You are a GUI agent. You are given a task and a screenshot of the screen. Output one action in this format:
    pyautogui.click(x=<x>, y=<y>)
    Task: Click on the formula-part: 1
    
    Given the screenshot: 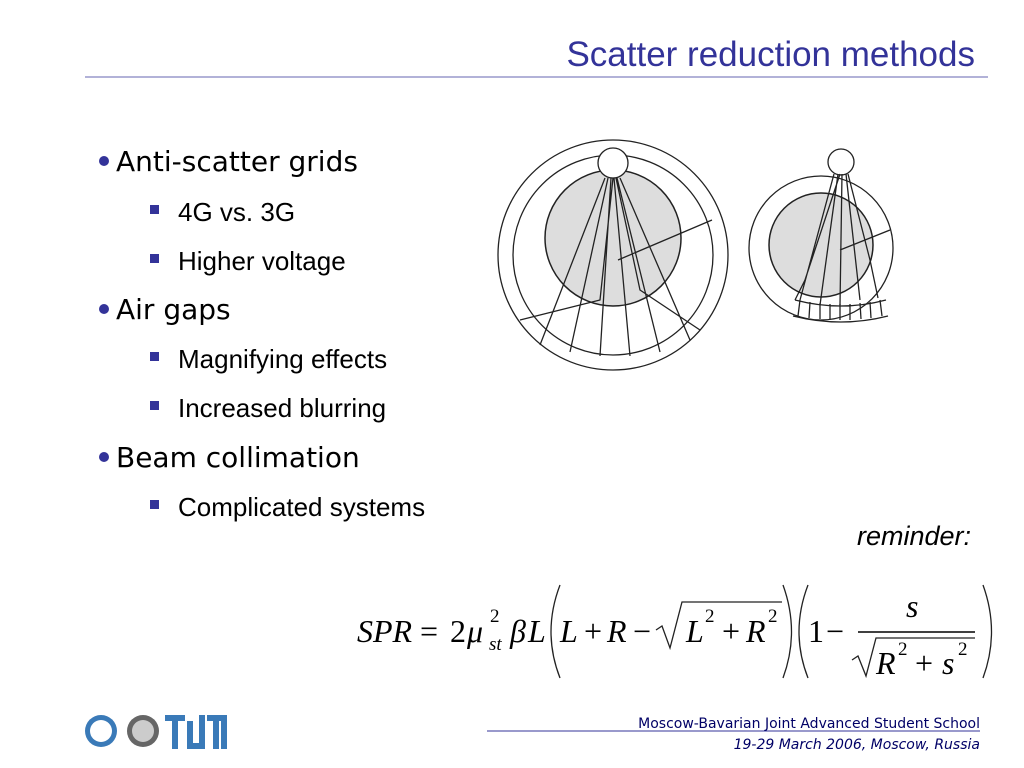 What is the action you would take?
    pyautogui.click(x=816, y=631)
    